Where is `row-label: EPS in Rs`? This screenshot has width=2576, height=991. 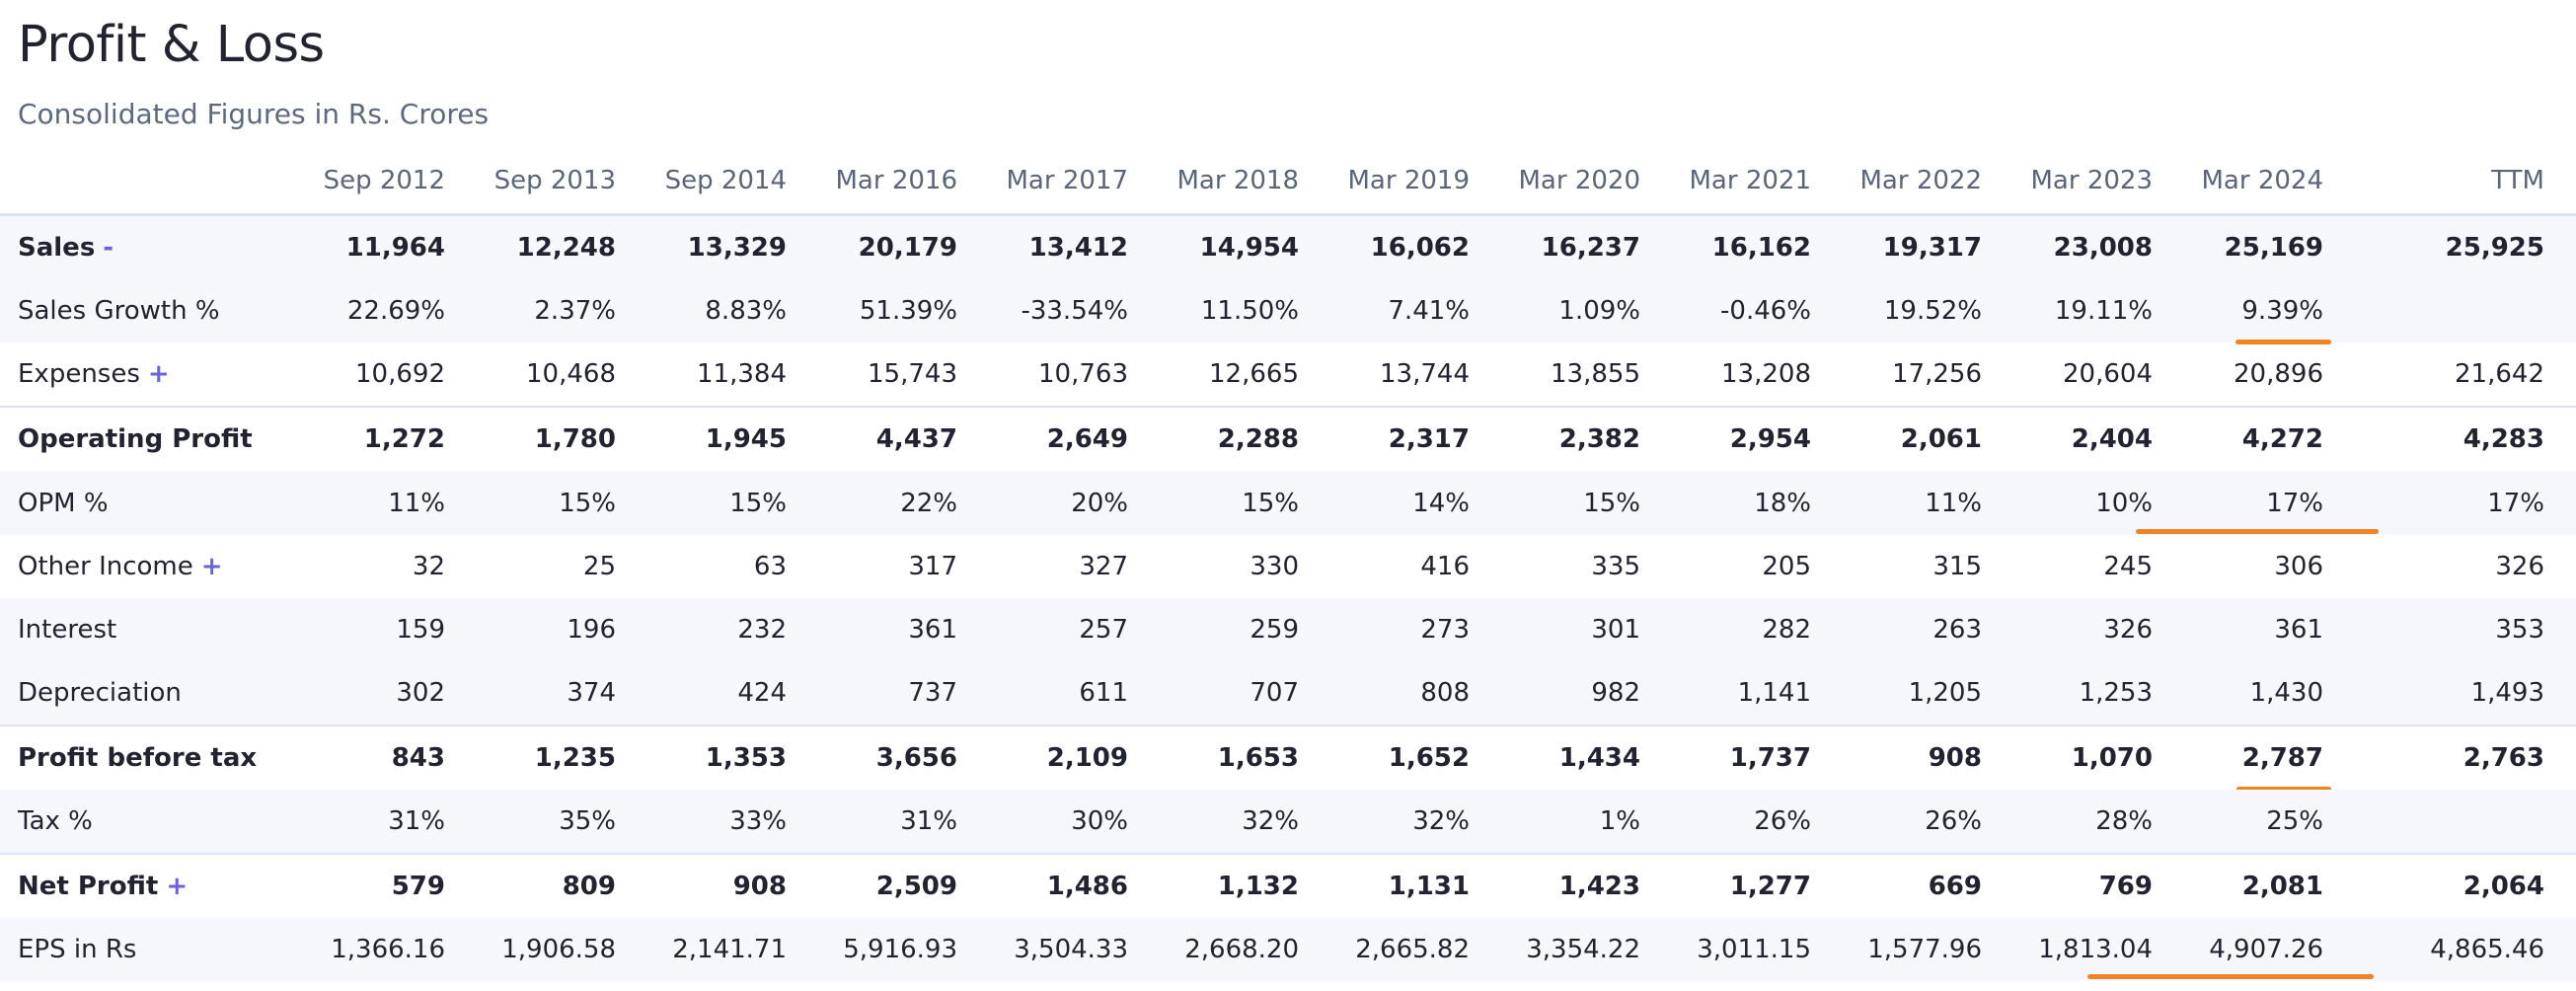
row-label: EPS in Rs is located at coordinates (153, 949).